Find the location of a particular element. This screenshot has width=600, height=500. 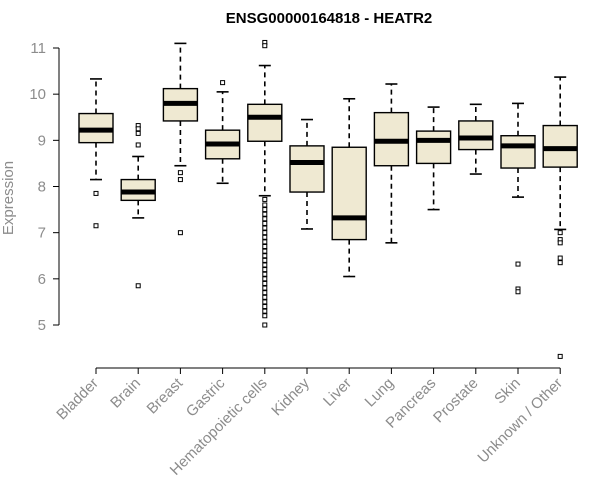

y-tick-label: 10 is located at coordinates (37, 94).